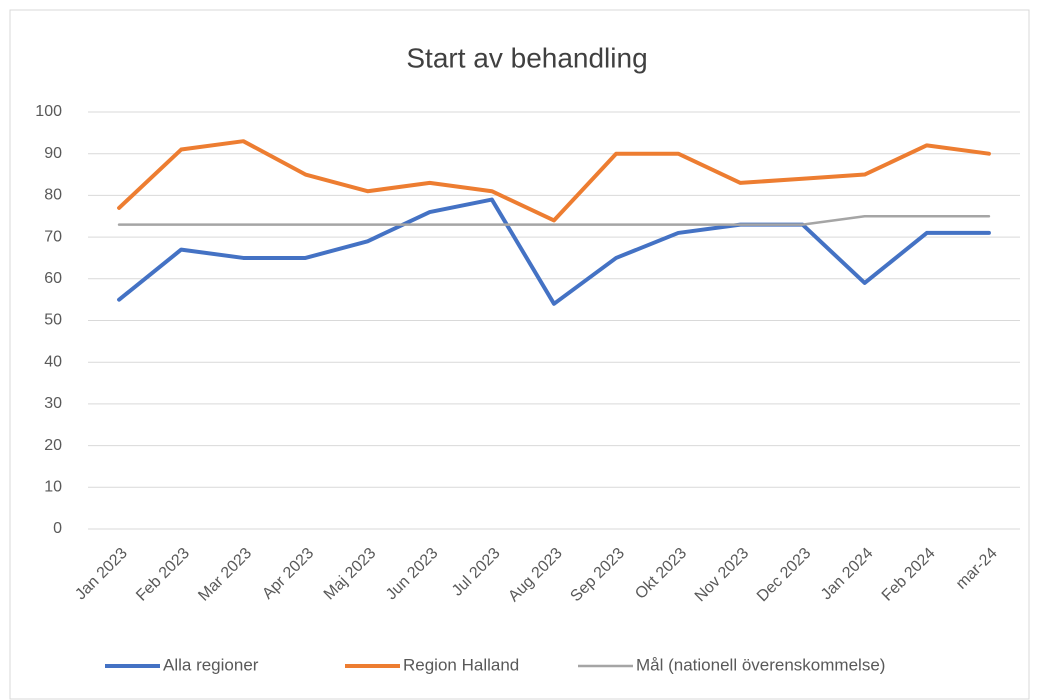  What do you see at coordinates (760, 664) in the screenshot?
I see `legend-label: Mål (nationell överenskommelse)` at bounding box center [760, 664].